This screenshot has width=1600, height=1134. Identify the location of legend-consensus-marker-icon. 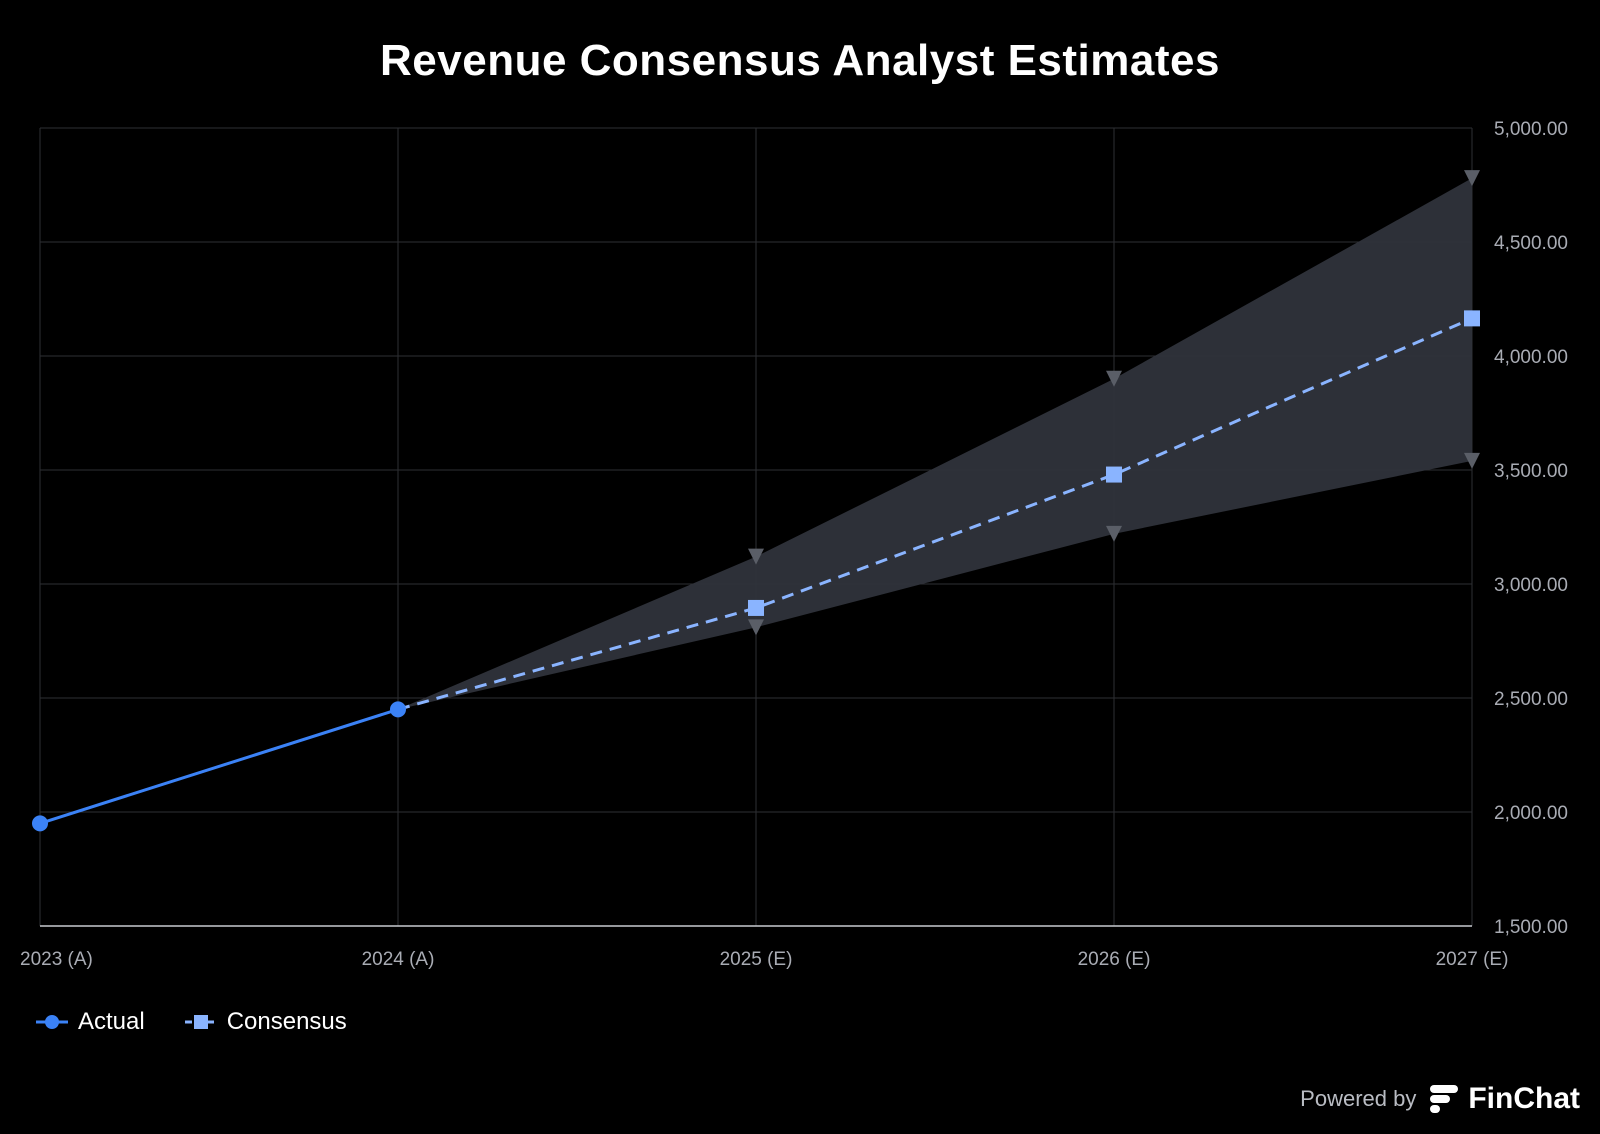
(200, 1022).